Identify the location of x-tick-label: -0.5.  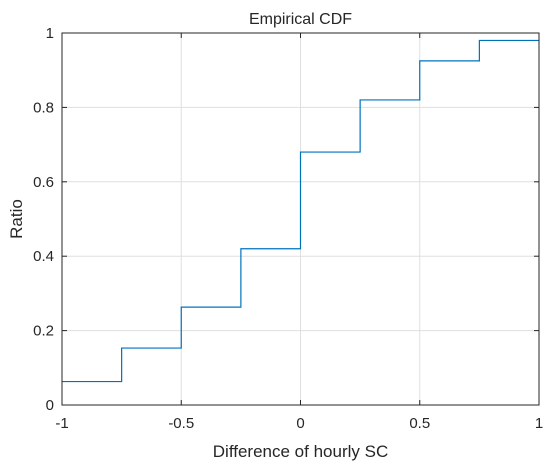
(181, 423).